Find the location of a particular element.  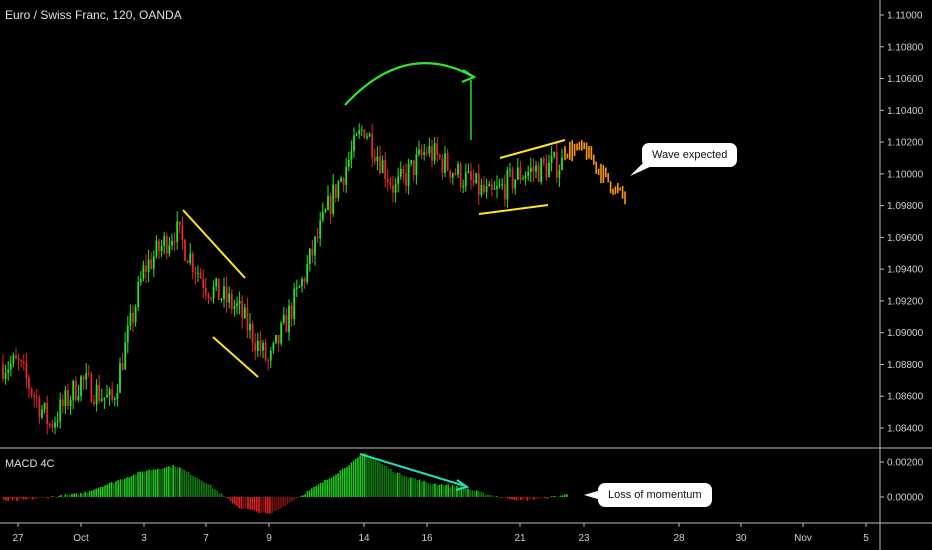

divergence-arrow-head is located at coordinates (462, 485).